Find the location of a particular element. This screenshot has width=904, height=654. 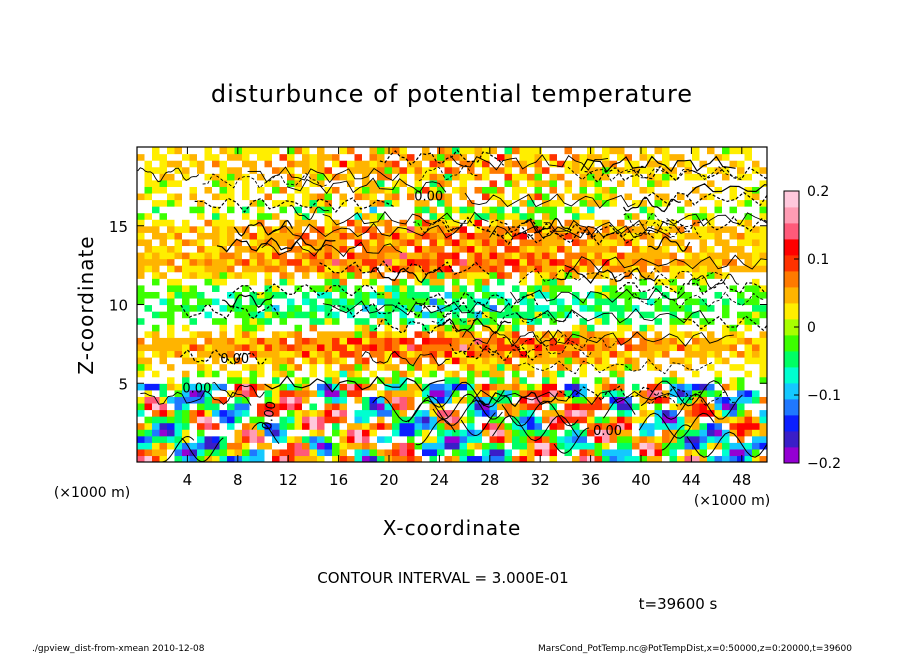

x-tick-label: 24 is located at coordinates (439, 480).